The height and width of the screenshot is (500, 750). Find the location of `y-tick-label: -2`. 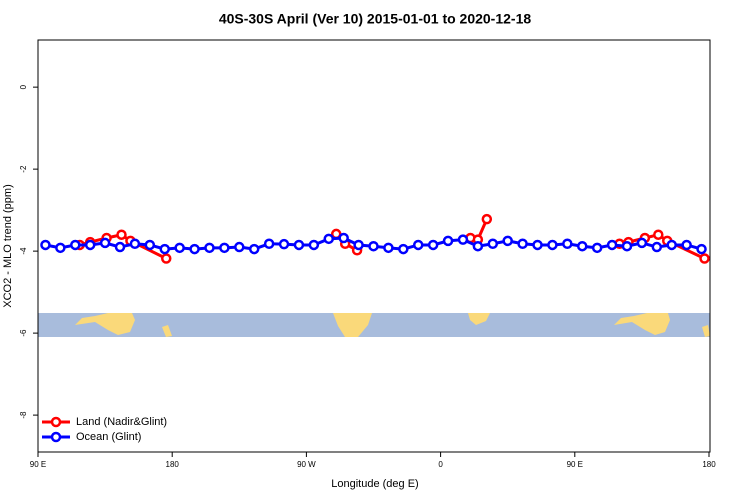

y-tick-label: -2 is located at coordinates (23, 169).